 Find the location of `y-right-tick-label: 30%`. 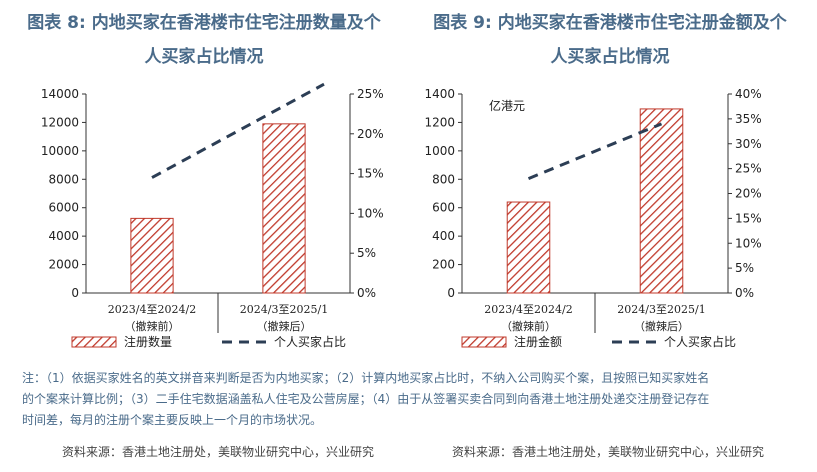

y-right-tick-label: 30% is located at coordinates (748, 144).